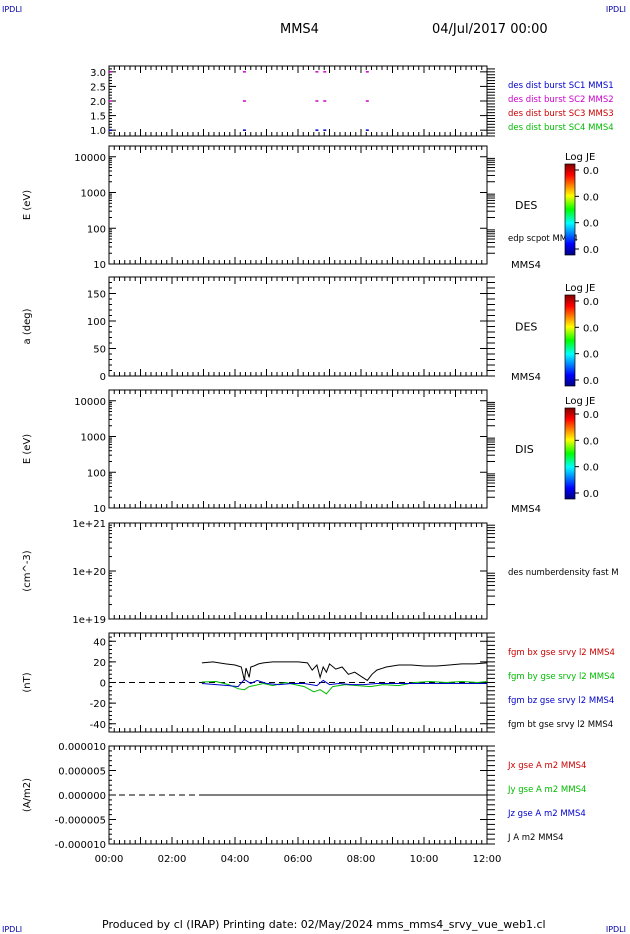 The height and width of the screenshot is (934, 630). What do you see at coordinates (299, 29) in the screenshot?
I see `page-title: MMS4` at bounding box center [299, 29].